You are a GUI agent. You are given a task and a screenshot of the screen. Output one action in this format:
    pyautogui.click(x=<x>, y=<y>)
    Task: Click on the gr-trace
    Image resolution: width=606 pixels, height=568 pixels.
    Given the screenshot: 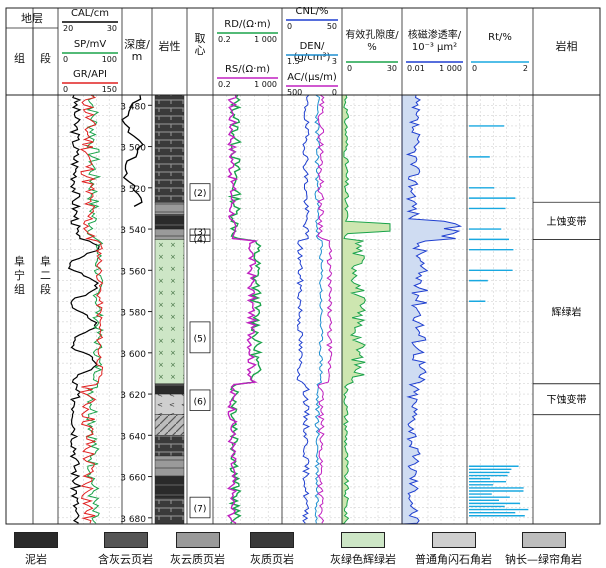 What is the action you would take?
    pyautogui.click(x=91, y=309)
    